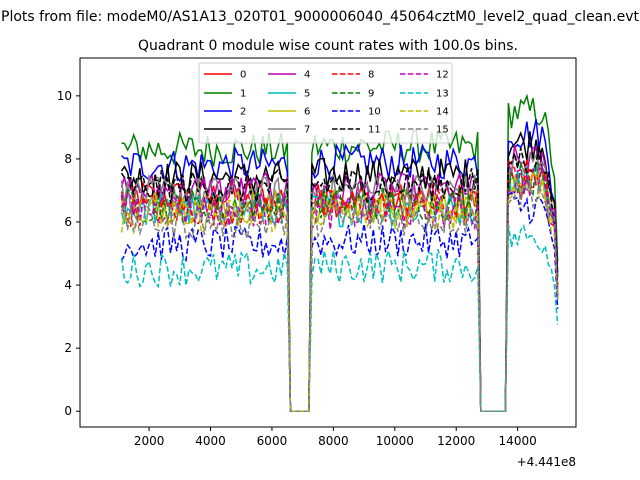 The height and width of the screenshot is (480, 640). What do you see at coordinates (442, 130) in the screenshot?
I see `legend-label-15: 15` at bounding box center [442, 130].